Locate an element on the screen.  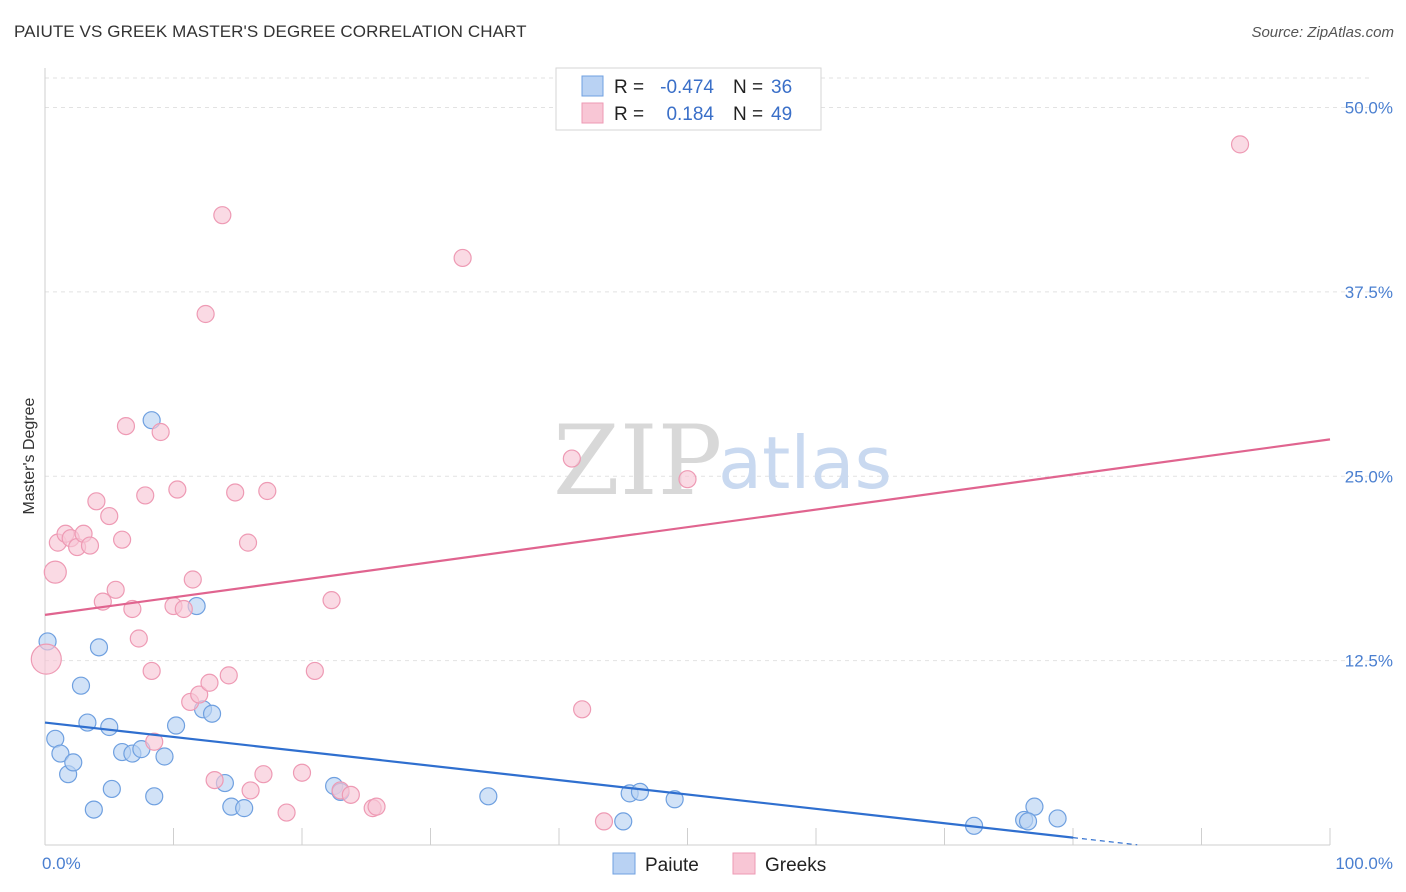
x-tick-marks is located at coordinates (752, 836).